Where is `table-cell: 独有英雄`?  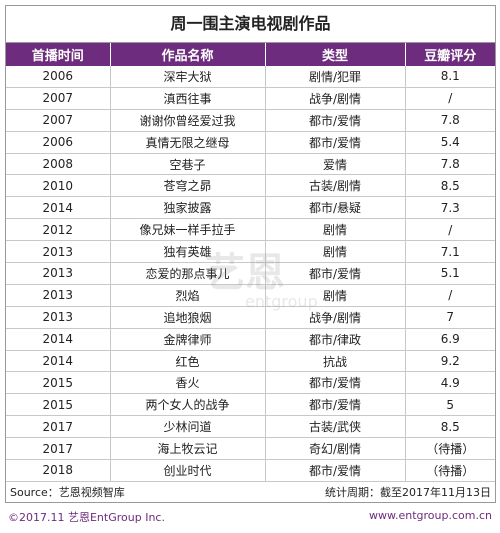
table-cell: 独有英雄 is located at coordinates (187, 252).